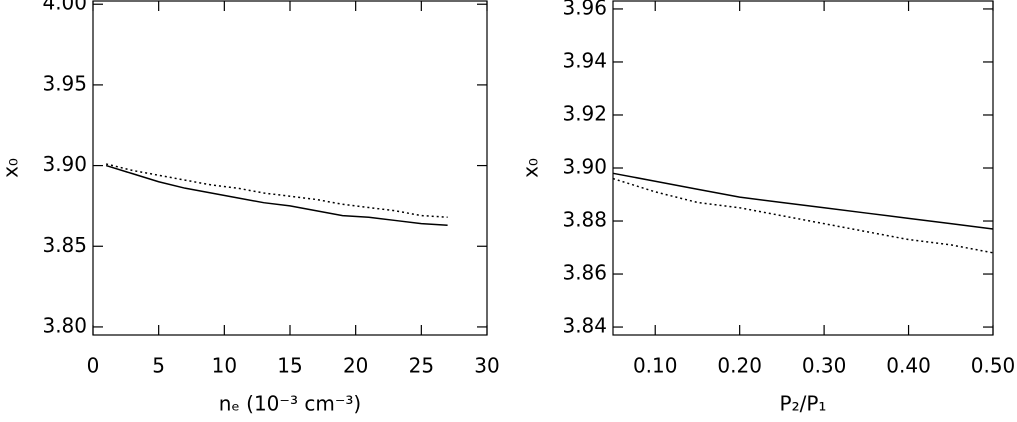 The height and width of the screenshot is (422, 1017). I want to click on x-tick-label: 25, so click(421, 366).